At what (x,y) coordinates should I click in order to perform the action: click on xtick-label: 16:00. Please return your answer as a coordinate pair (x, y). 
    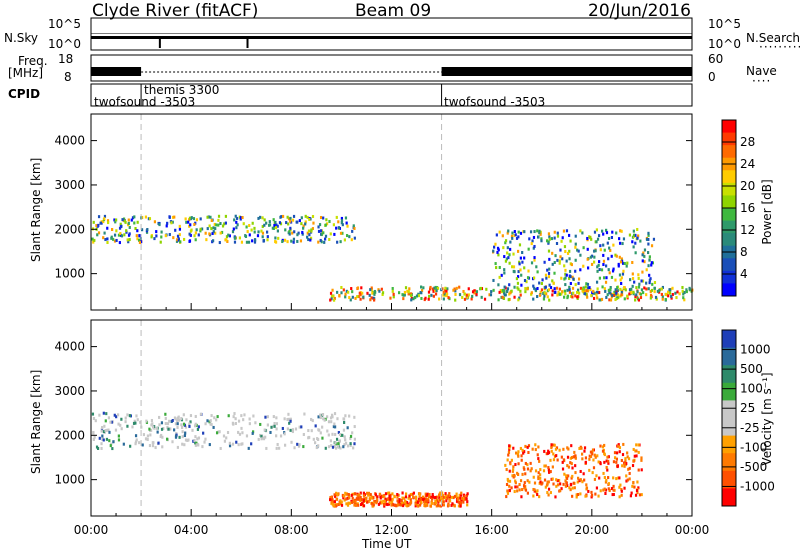
    Looking at the image, I should click on (491, 530).